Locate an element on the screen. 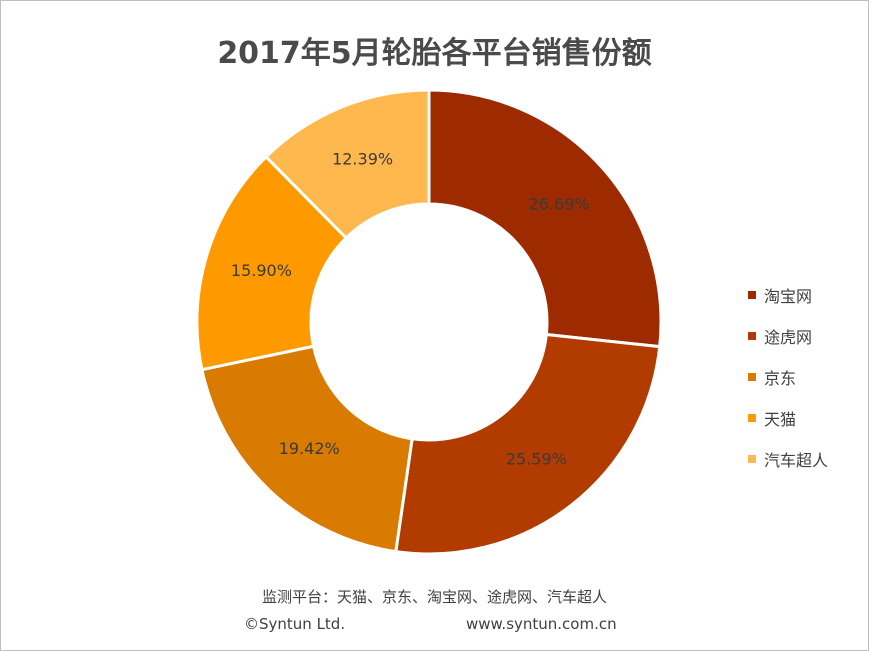 The height and width of the screenshot is (651, 869). legend-item-tmall: 天猫 is located at coordinates (788, 417).